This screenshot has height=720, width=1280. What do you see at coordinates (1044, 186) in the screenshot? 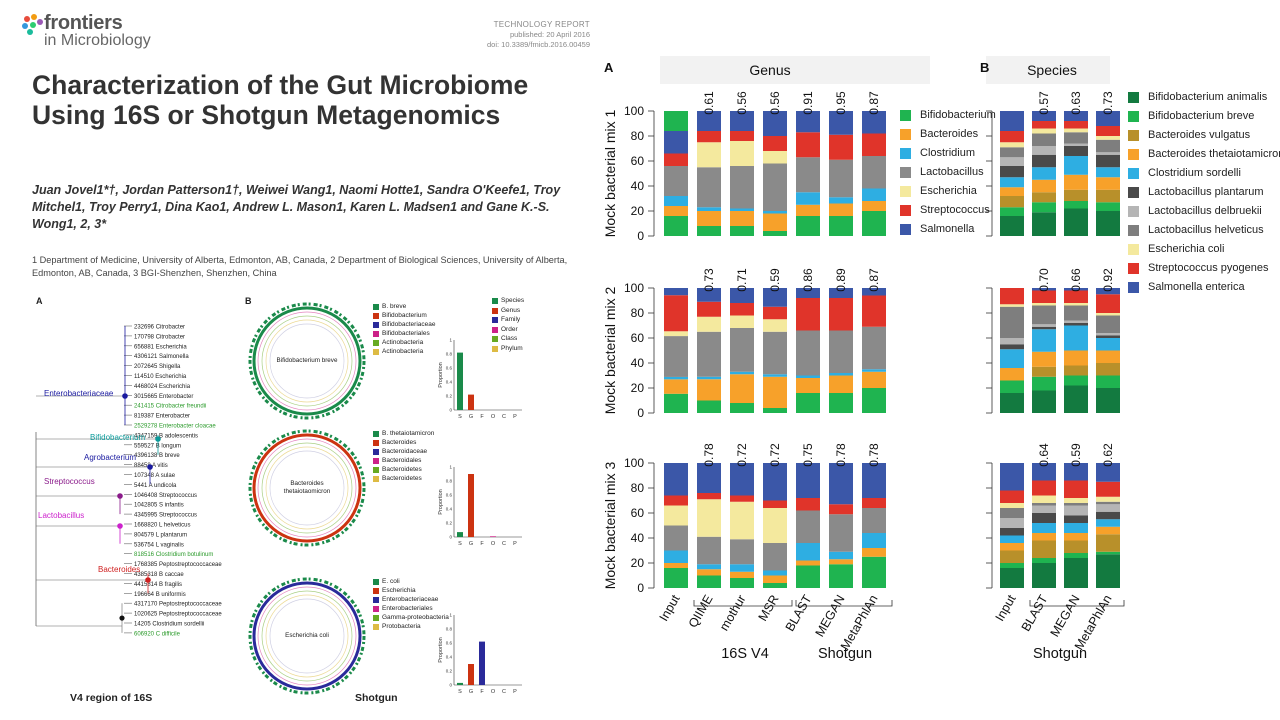
I see `bar-segment-blast-bacteroides-thetaiotamicron` at bounding box center [1044, 186].